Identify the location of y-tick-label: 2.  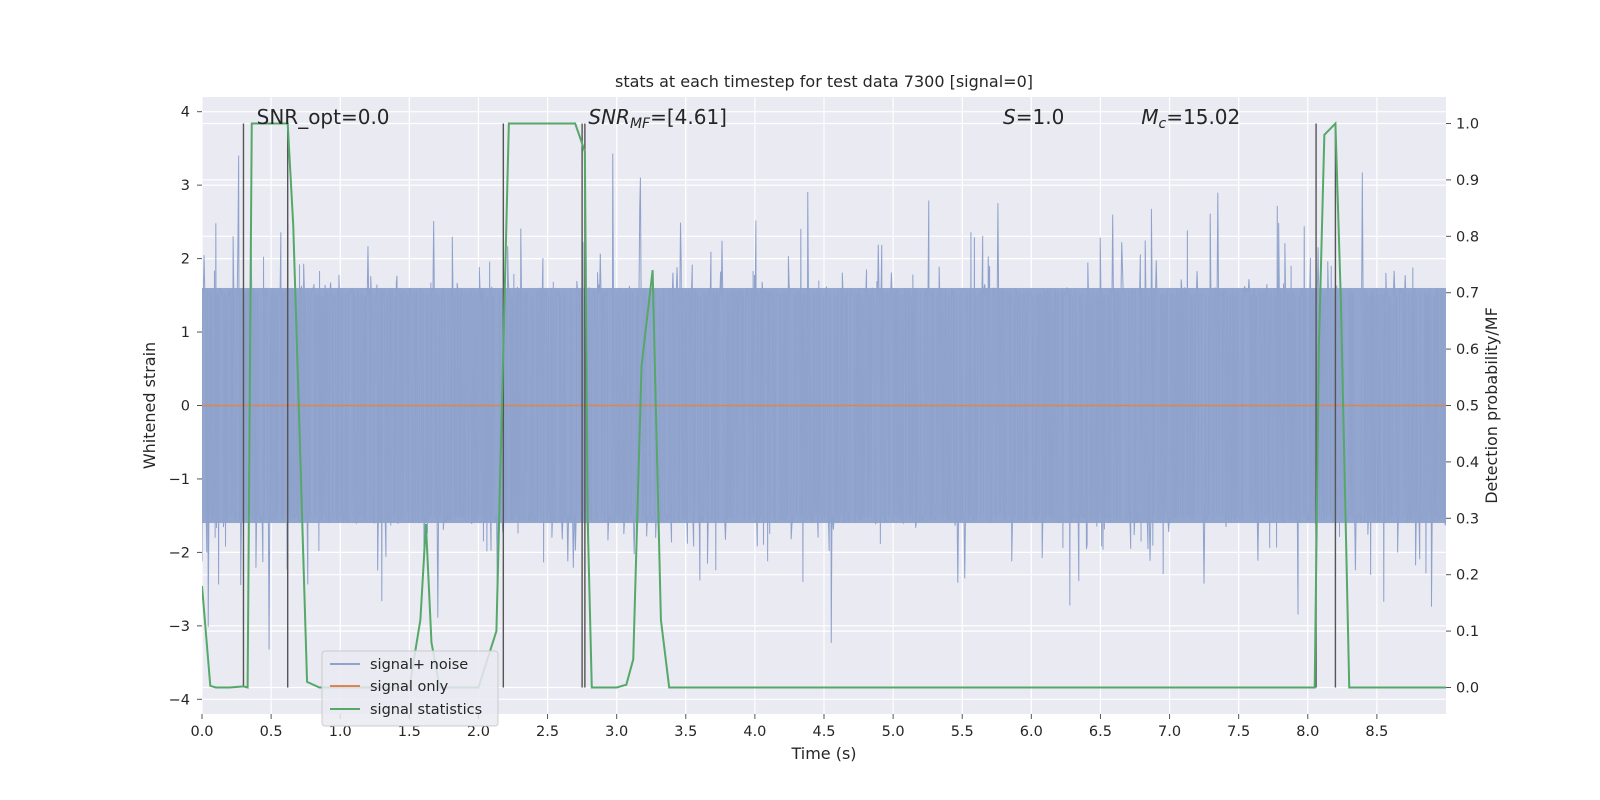
(185, 260).